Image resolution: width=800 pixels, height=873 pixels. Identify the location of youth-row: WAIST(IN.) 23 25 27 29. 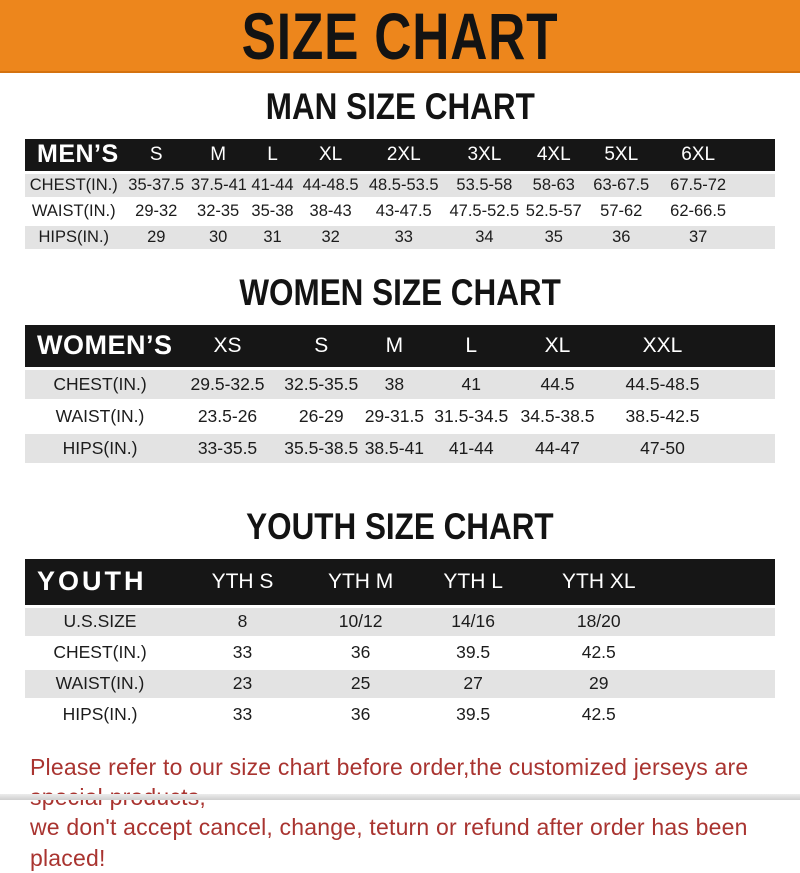
(400, 684).